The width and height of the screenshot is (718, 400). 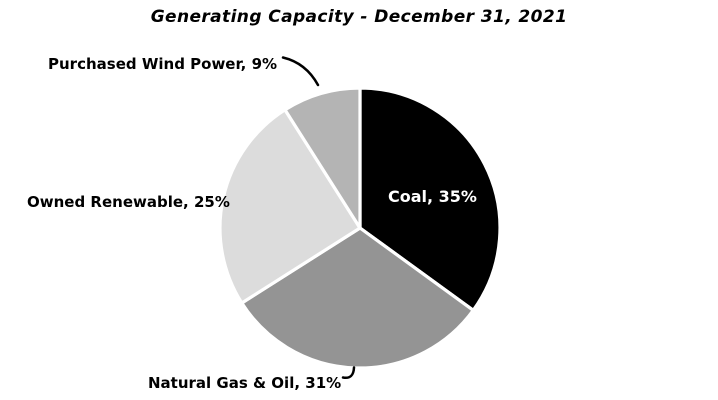 What do you see at coordinates (163, 64) in the screenshot?
I see `label-purchased-wind-power: Purchased Wind Power, 9%` at bounding box center [163, 64].